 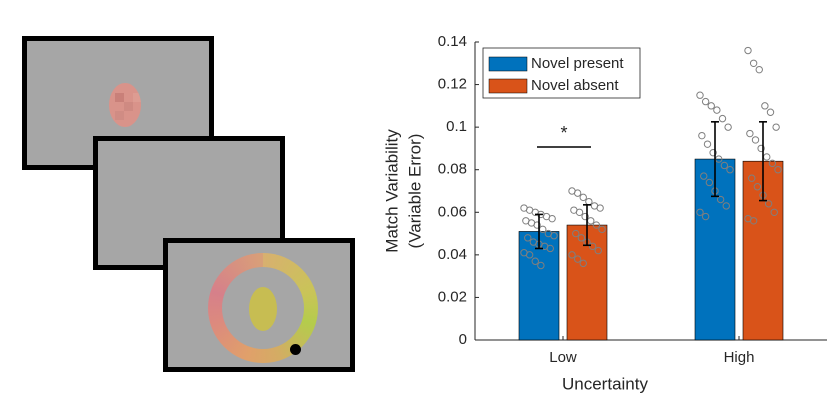 What do you see at coordinates (456, 126) in the screenshot?
I see `y-tick-label: 0.1` at bounding box center [456, 126].